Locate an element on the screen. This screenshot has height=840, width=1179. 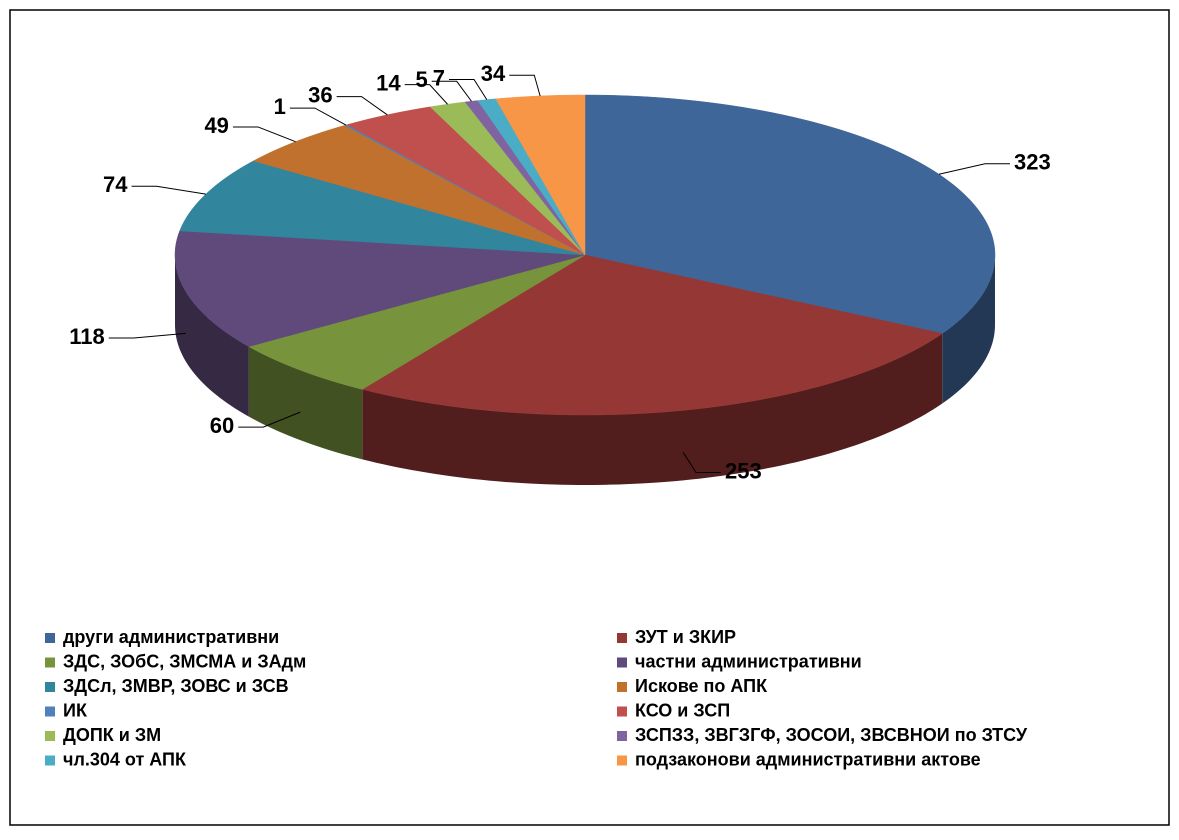
data-label: 7 is located at coordinates (439, 77).